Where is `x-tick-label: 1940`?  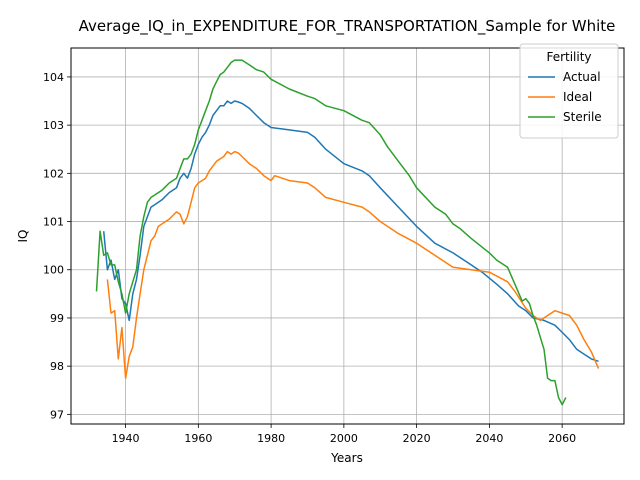 x-tick-label: 1940 is located at coordinates (126, 438).